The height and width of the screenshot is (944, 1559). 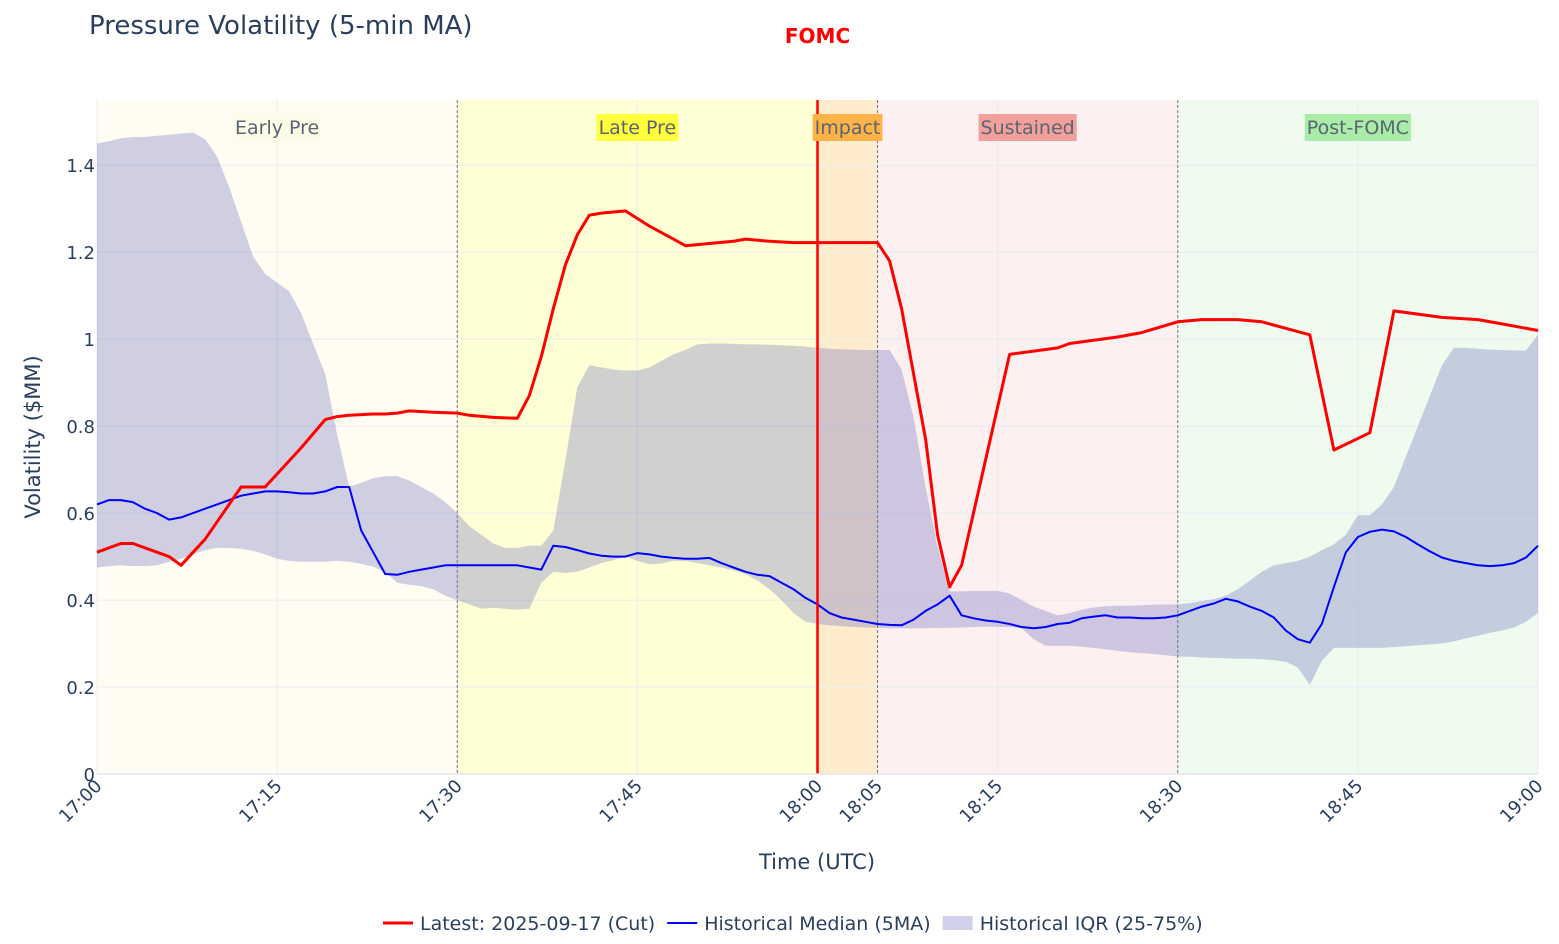 What do you see at coordinates (1162, 802) in the screenshot?
I see `x-tick-label: 18:30` at bounding box center [1162, 802].